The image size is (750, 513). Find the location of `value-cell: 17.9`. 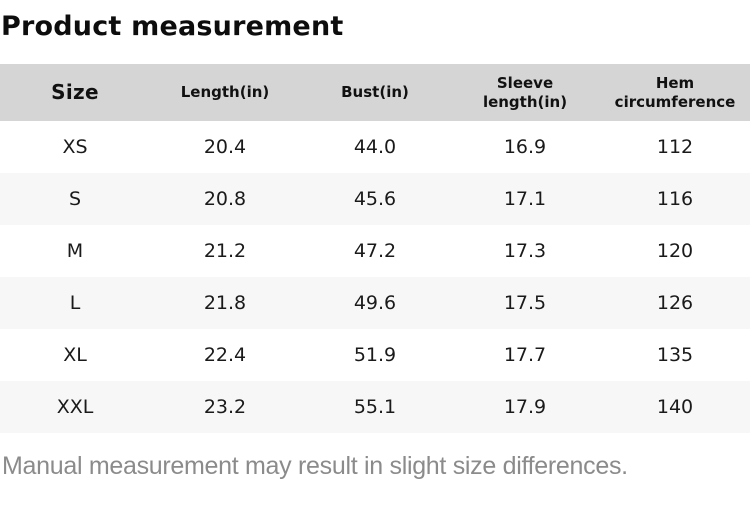

value-cell: 17.9 is located at coordinates (525, 407).